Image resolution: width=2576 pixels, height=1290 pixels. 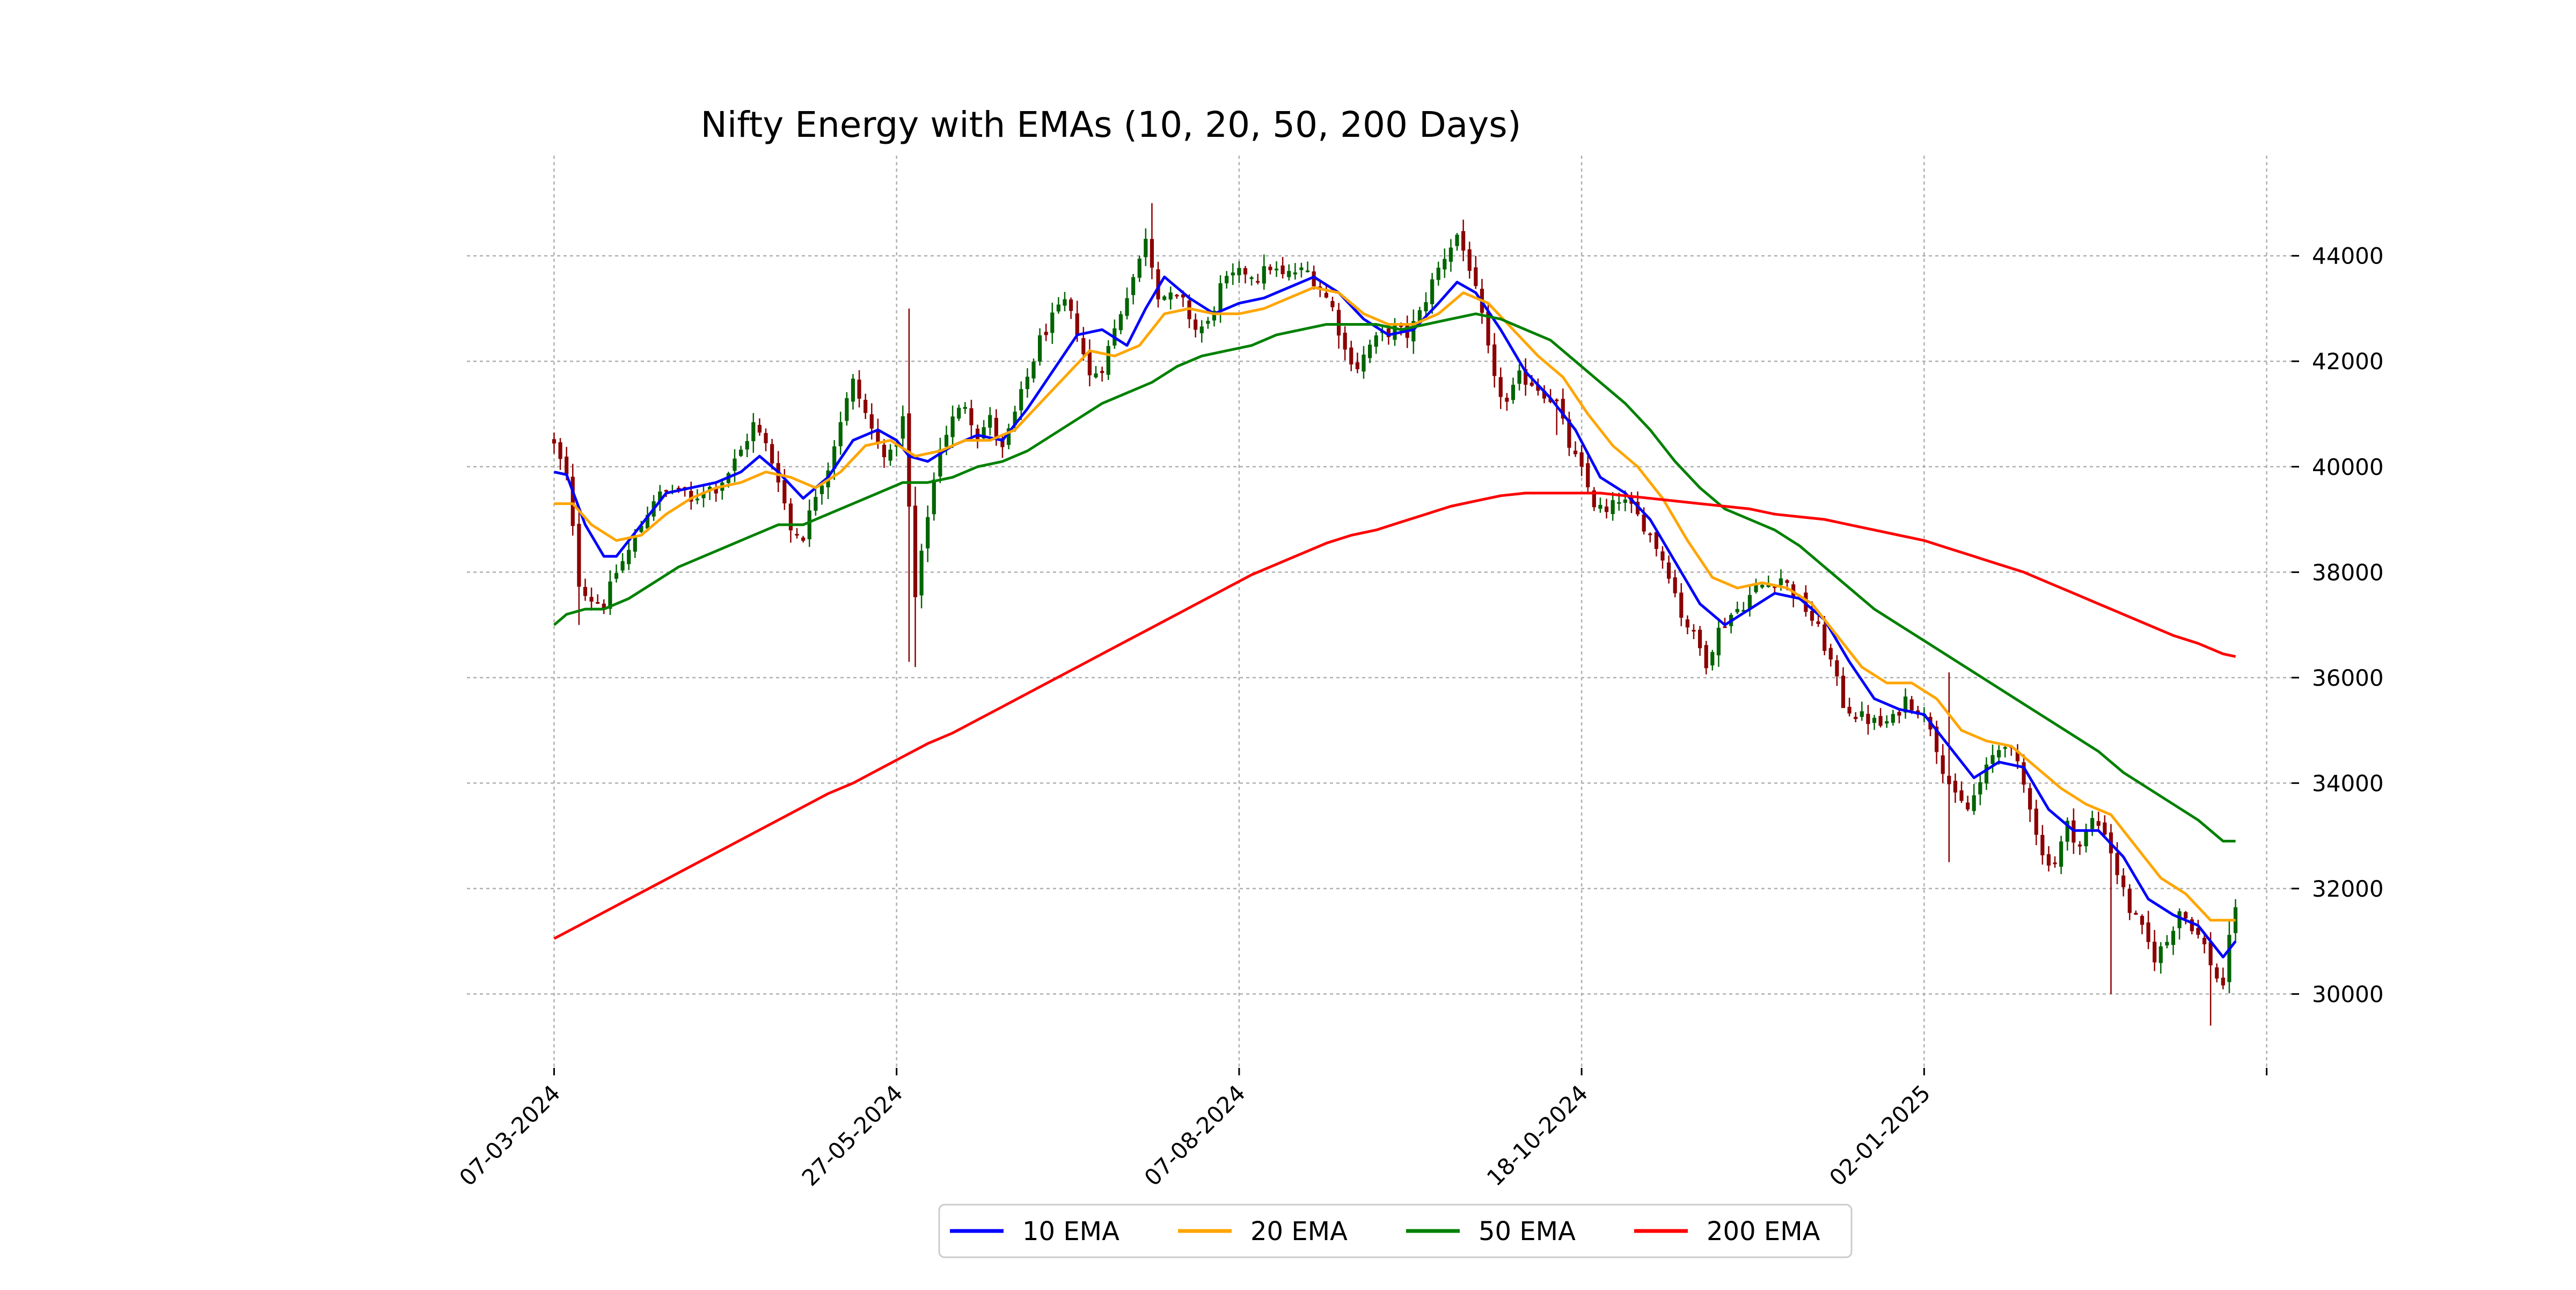 What do you see at coordinates (1395, 1231) in the screenshot?
I see `legend-box` at bounding box center [1395, 1231].